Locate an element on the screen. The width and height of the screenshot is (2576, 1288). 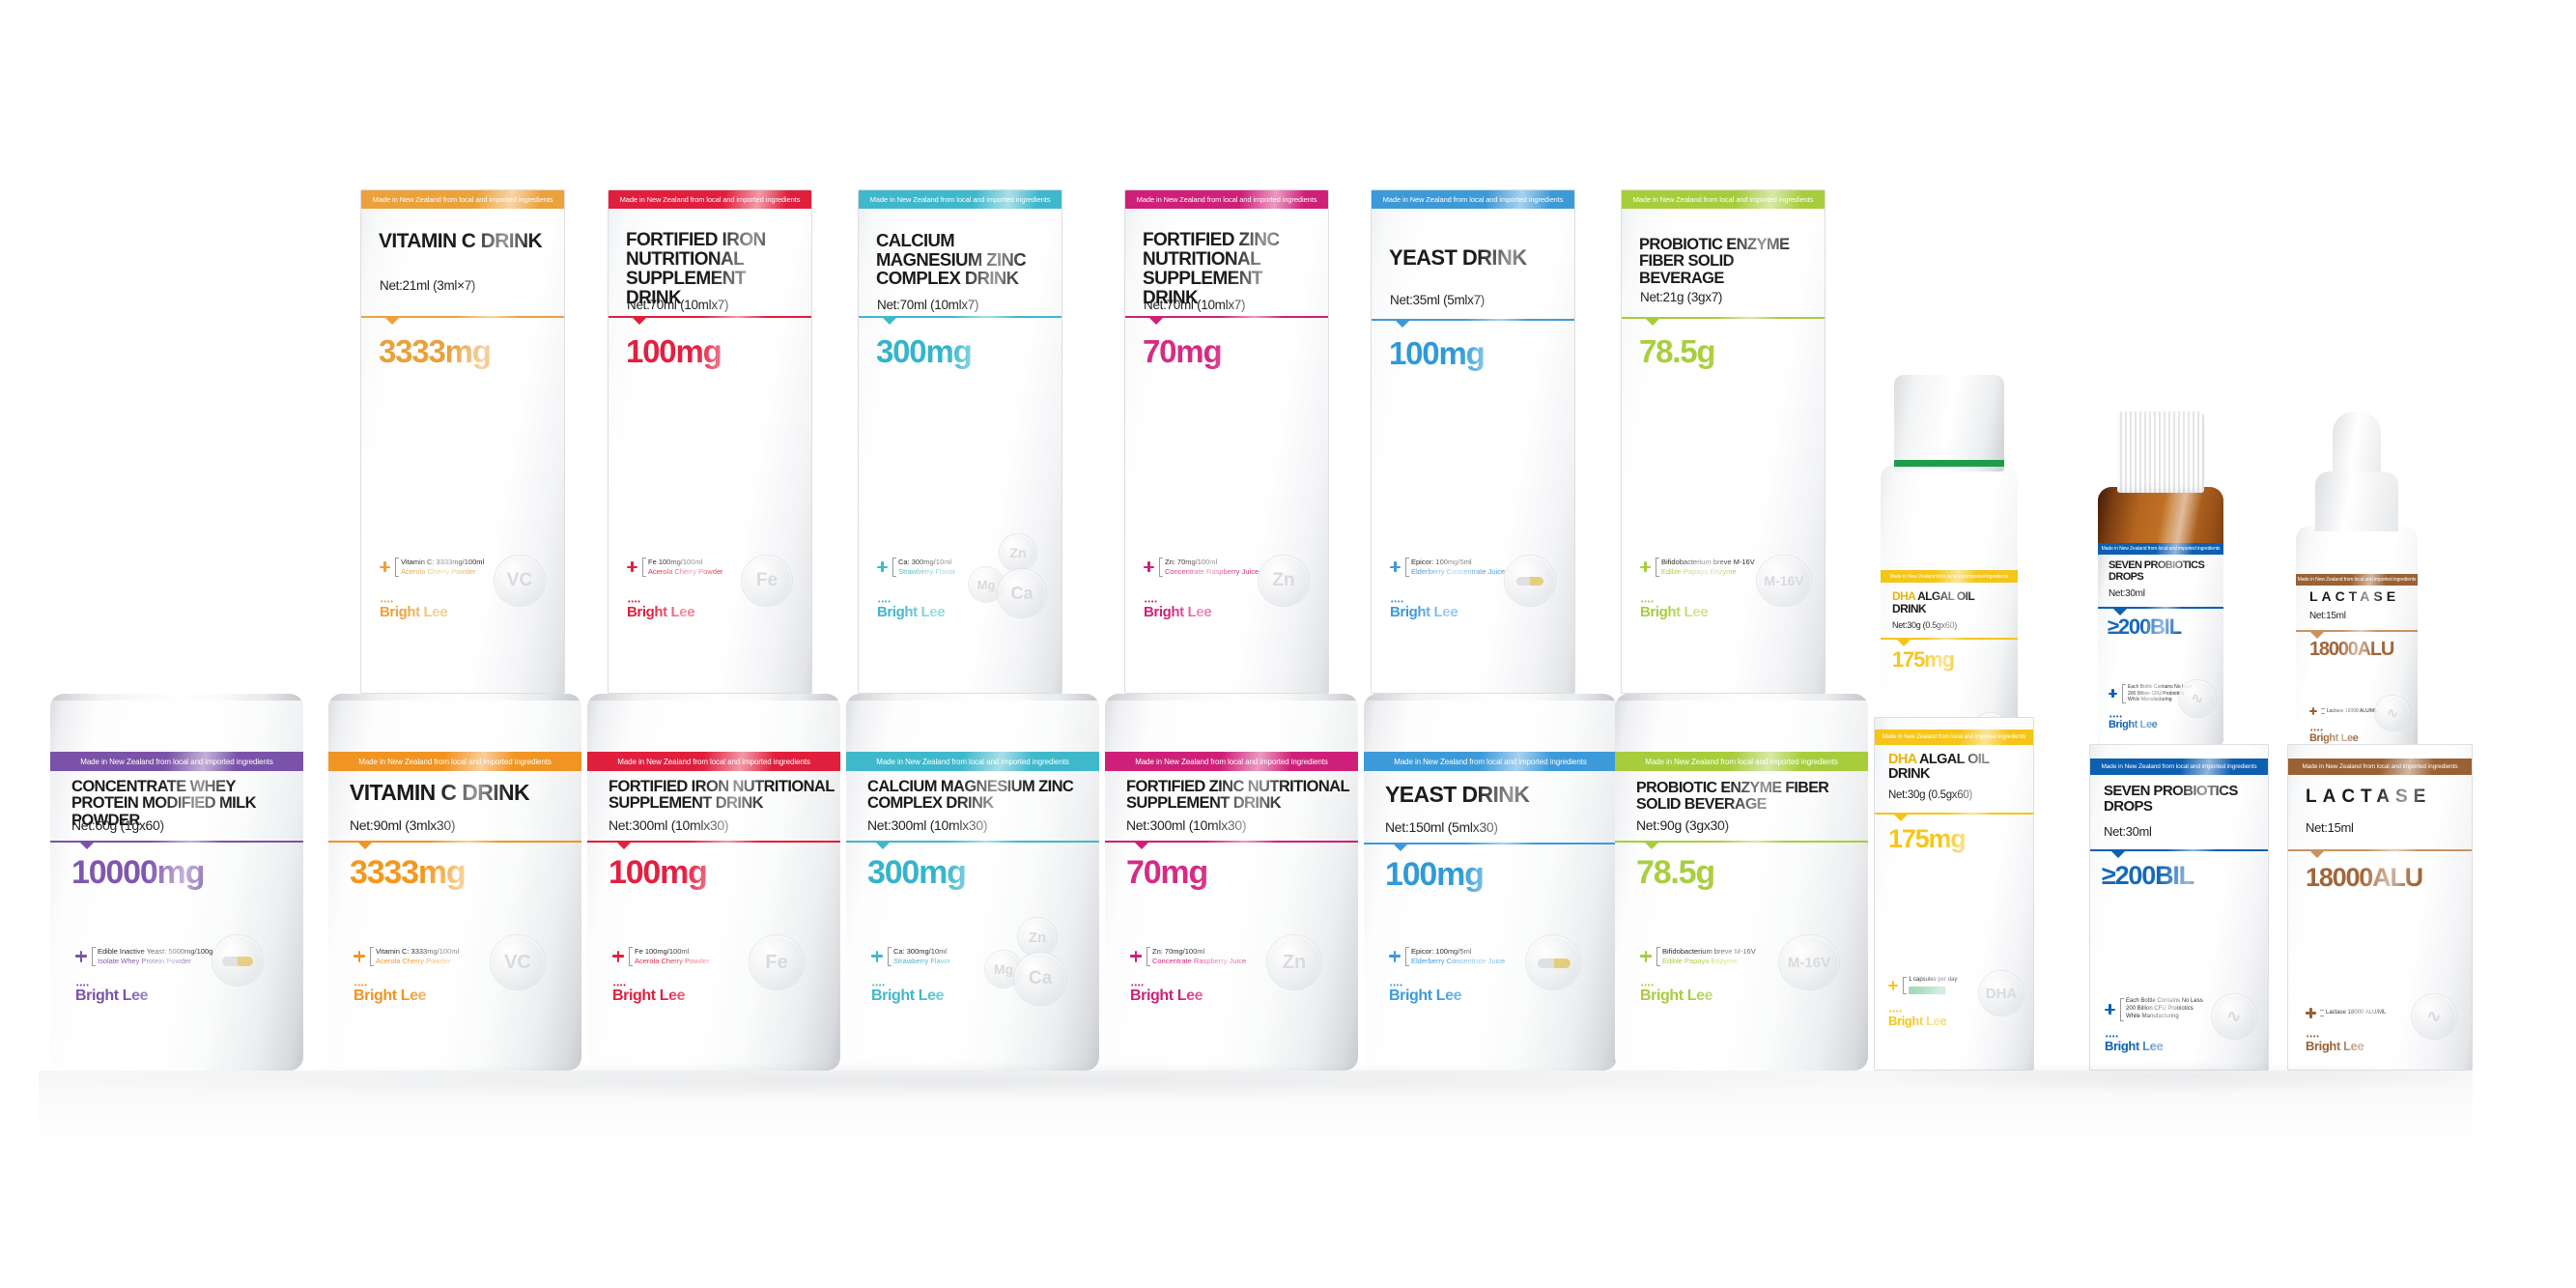
ingredient-callout: 1 capsules per day is located at coordinates (1922, 986).